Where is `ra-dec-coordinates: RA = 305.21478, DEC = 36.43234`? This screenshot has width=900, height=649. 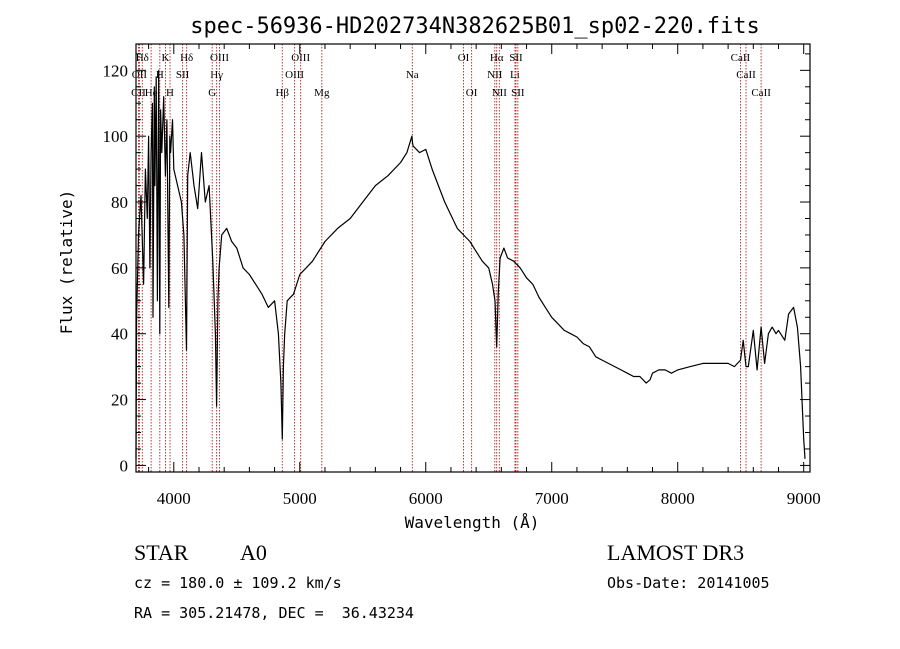
ra-dec-coordinates: RA = 305.21478, DEC = 36.43234 is located at coordinates (274, 613).